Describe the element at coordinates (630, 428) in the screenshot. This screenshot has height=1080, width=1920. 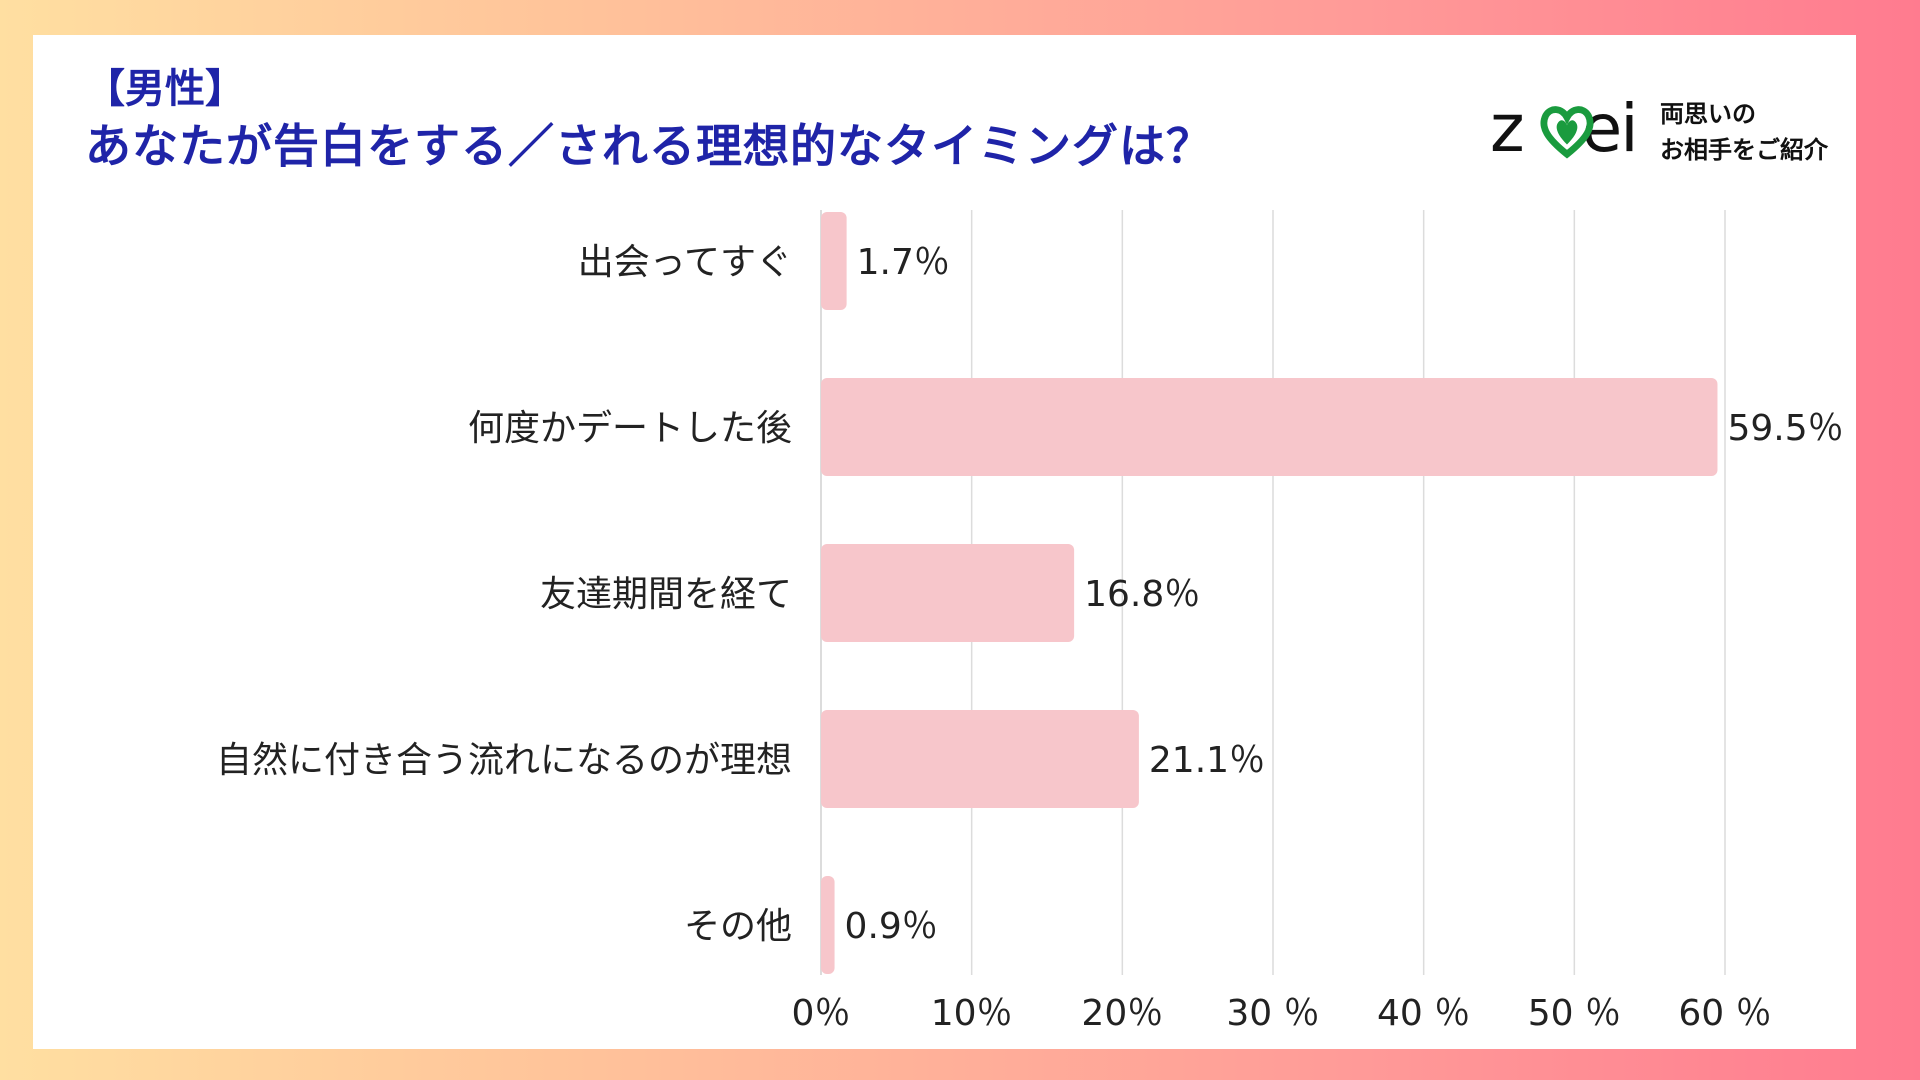
I see `category-label: 何度かデートした後` at that location.